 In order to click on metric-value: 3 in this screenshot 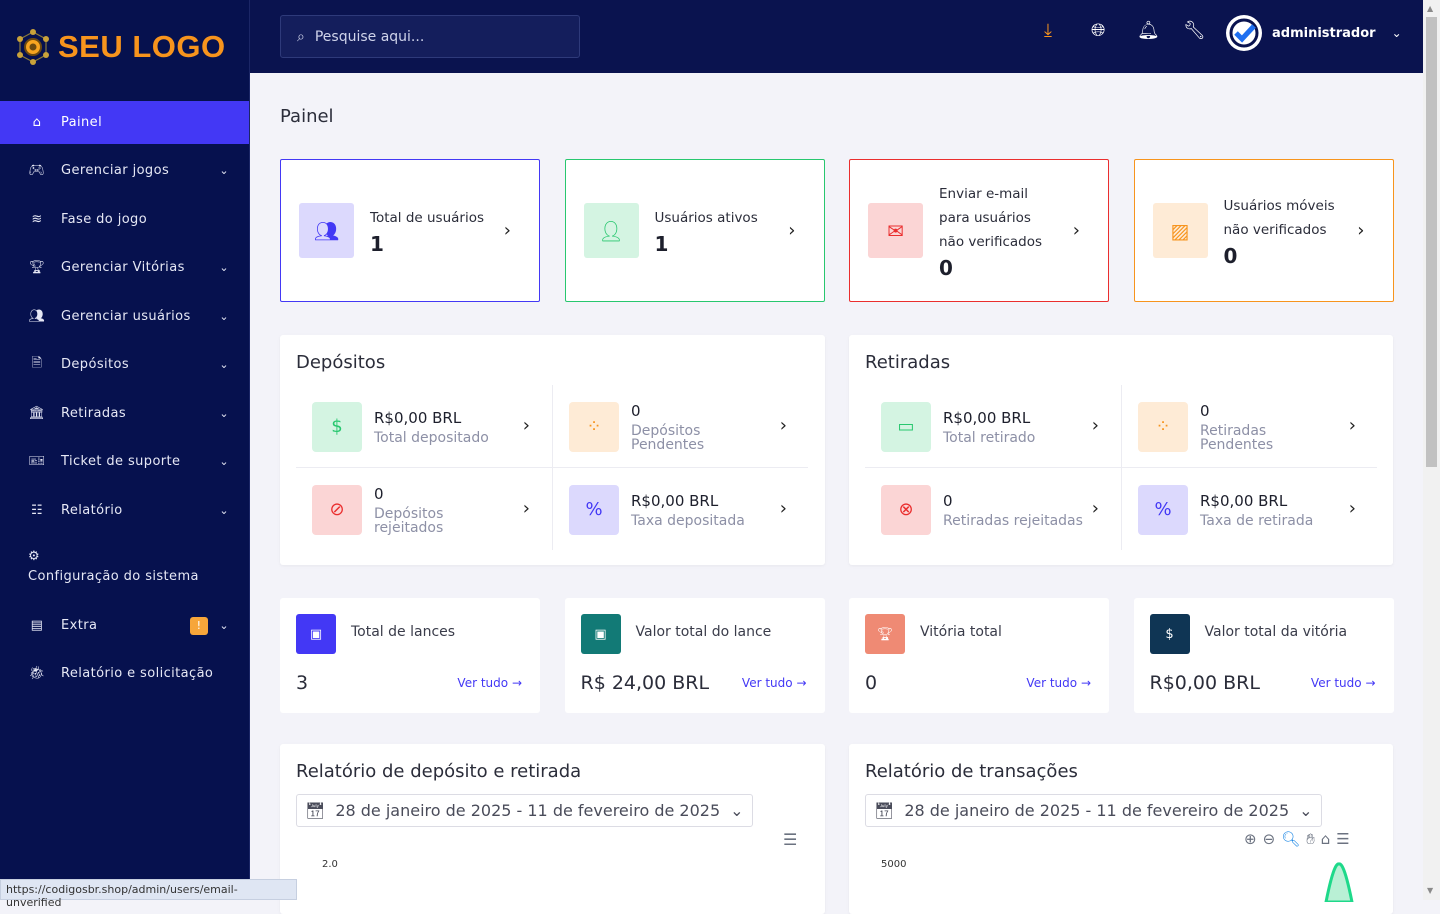, I will do `click(302, 683)`.